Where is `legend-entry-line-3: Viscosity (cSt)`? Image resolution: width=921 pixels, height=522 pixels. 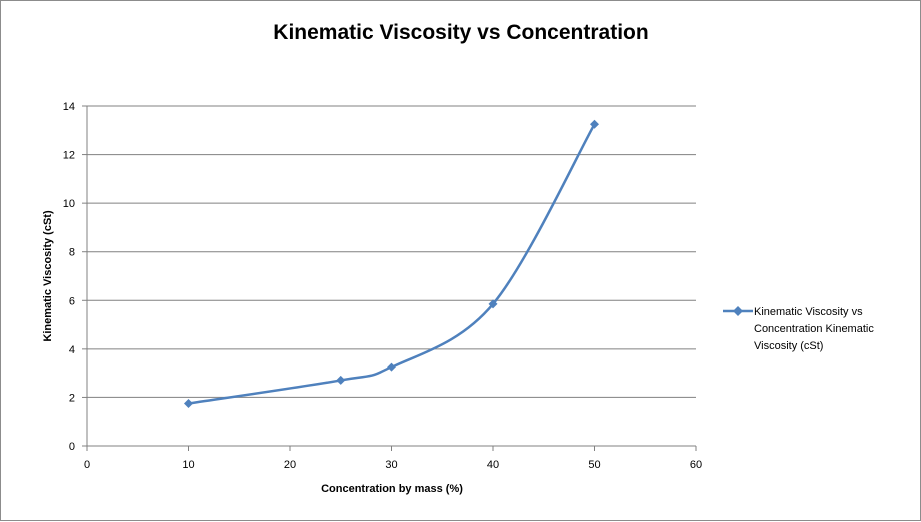
legend-entry-line-3: Viscosity (cSt) is located at coordinates (788, 346).